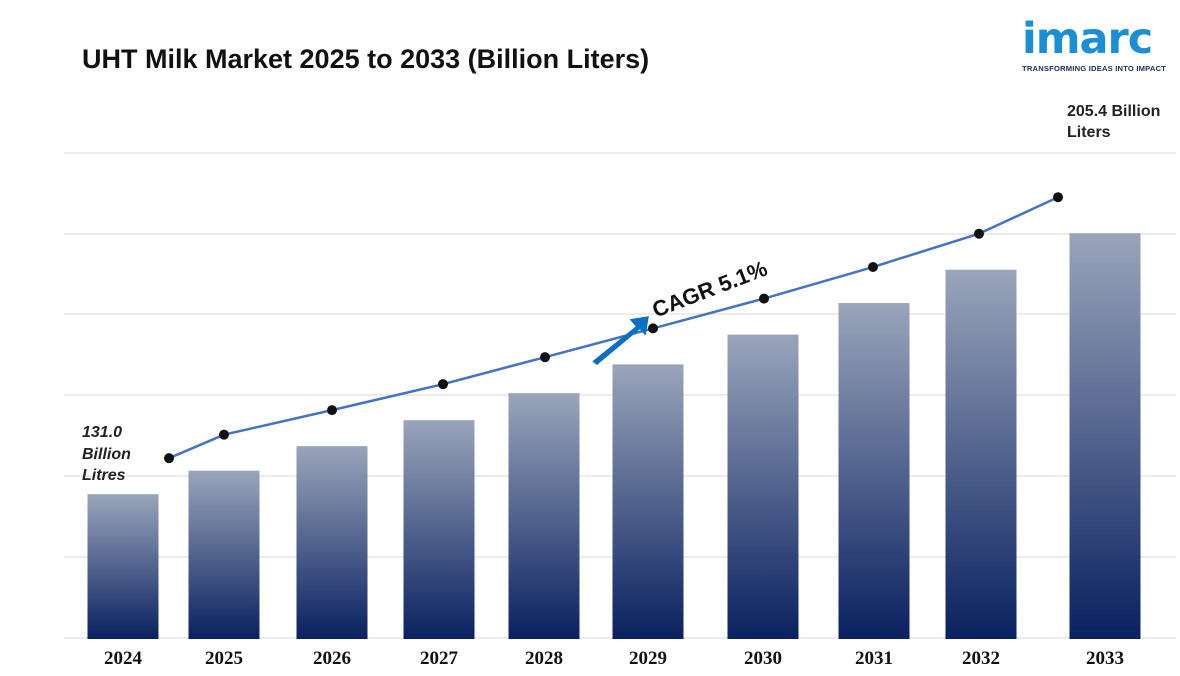 The width and height of the screenshot is (1180, 676). What do you see at coordinates (544, 516) in the screenshot?
I see `bar-2028` at bounding box center [544, 516].